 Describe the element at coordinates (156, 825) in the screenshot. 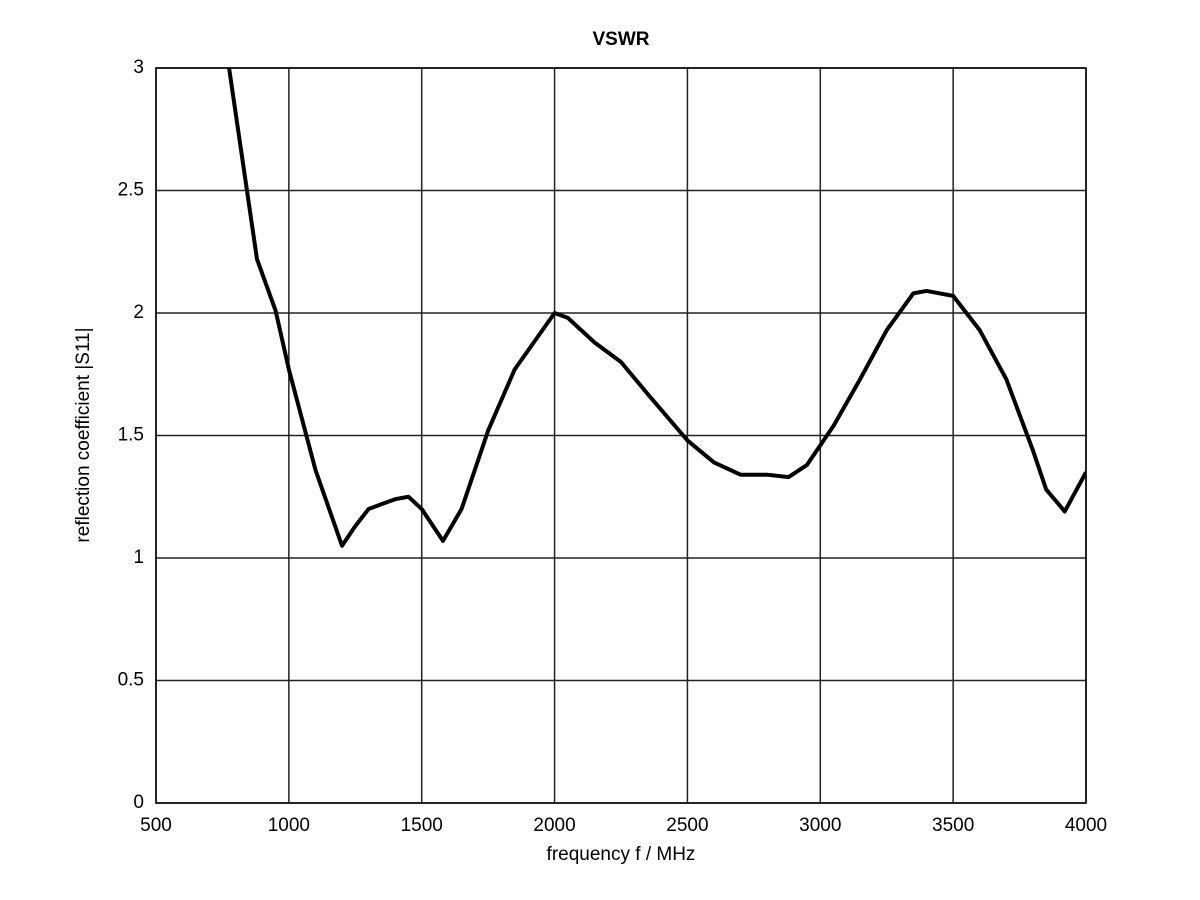

I see `x-tick-label: 500` at that location.